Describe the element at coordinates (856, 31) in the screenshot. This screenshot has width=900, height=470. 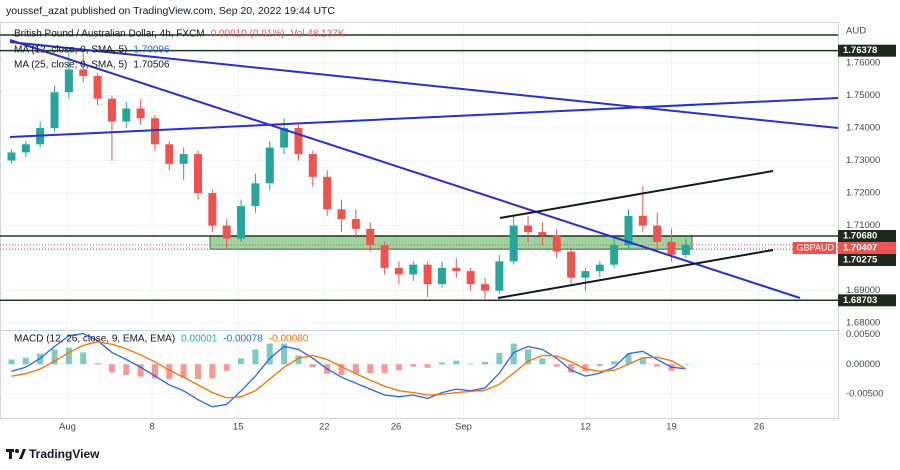
I see `currency-label: AUD` at that location.